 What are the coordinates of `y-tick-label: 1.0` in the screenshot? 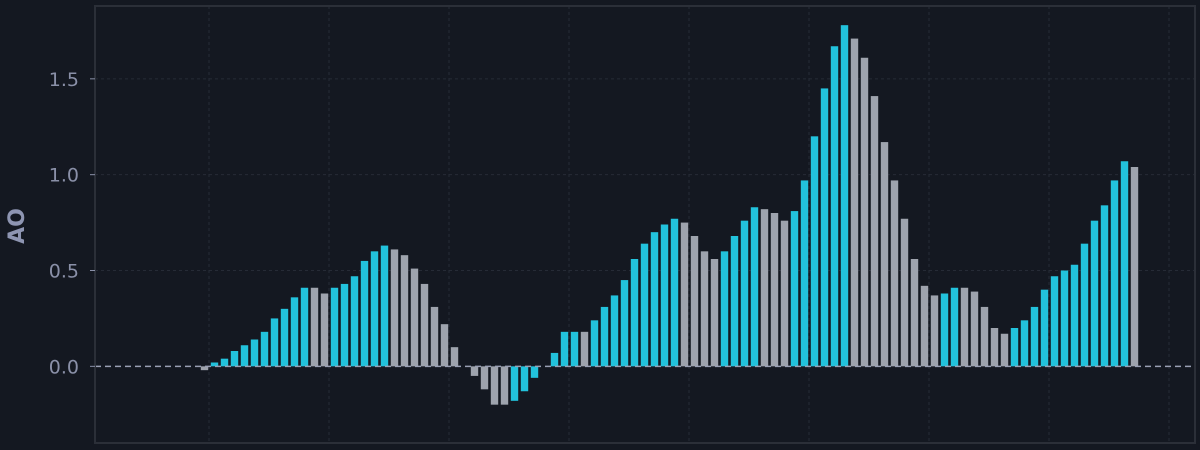 It's located at (64, 176).